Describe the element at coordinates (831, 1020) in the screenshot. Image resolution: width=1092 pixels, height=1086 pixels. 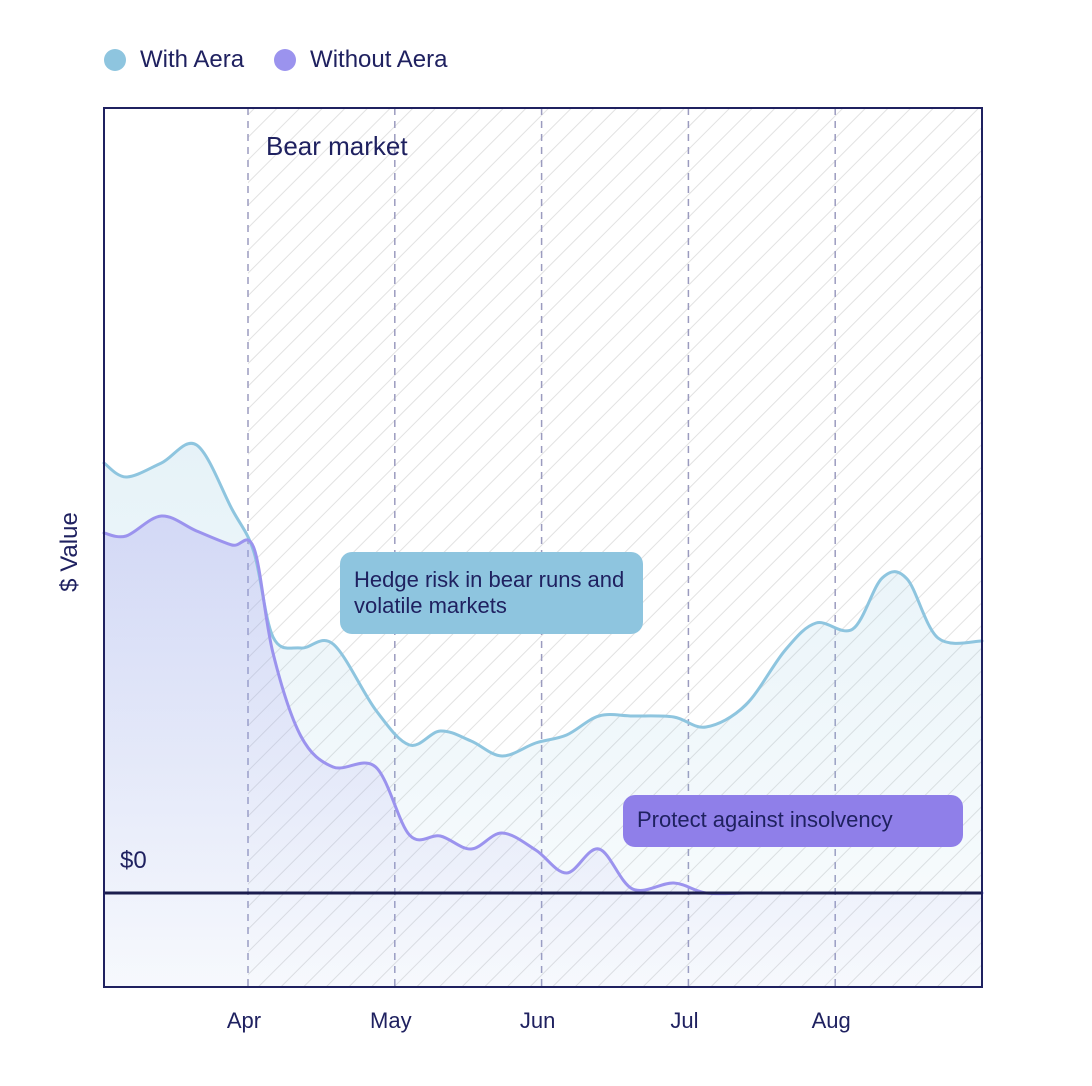
I see `x-tick-aug: Aug` at that location.